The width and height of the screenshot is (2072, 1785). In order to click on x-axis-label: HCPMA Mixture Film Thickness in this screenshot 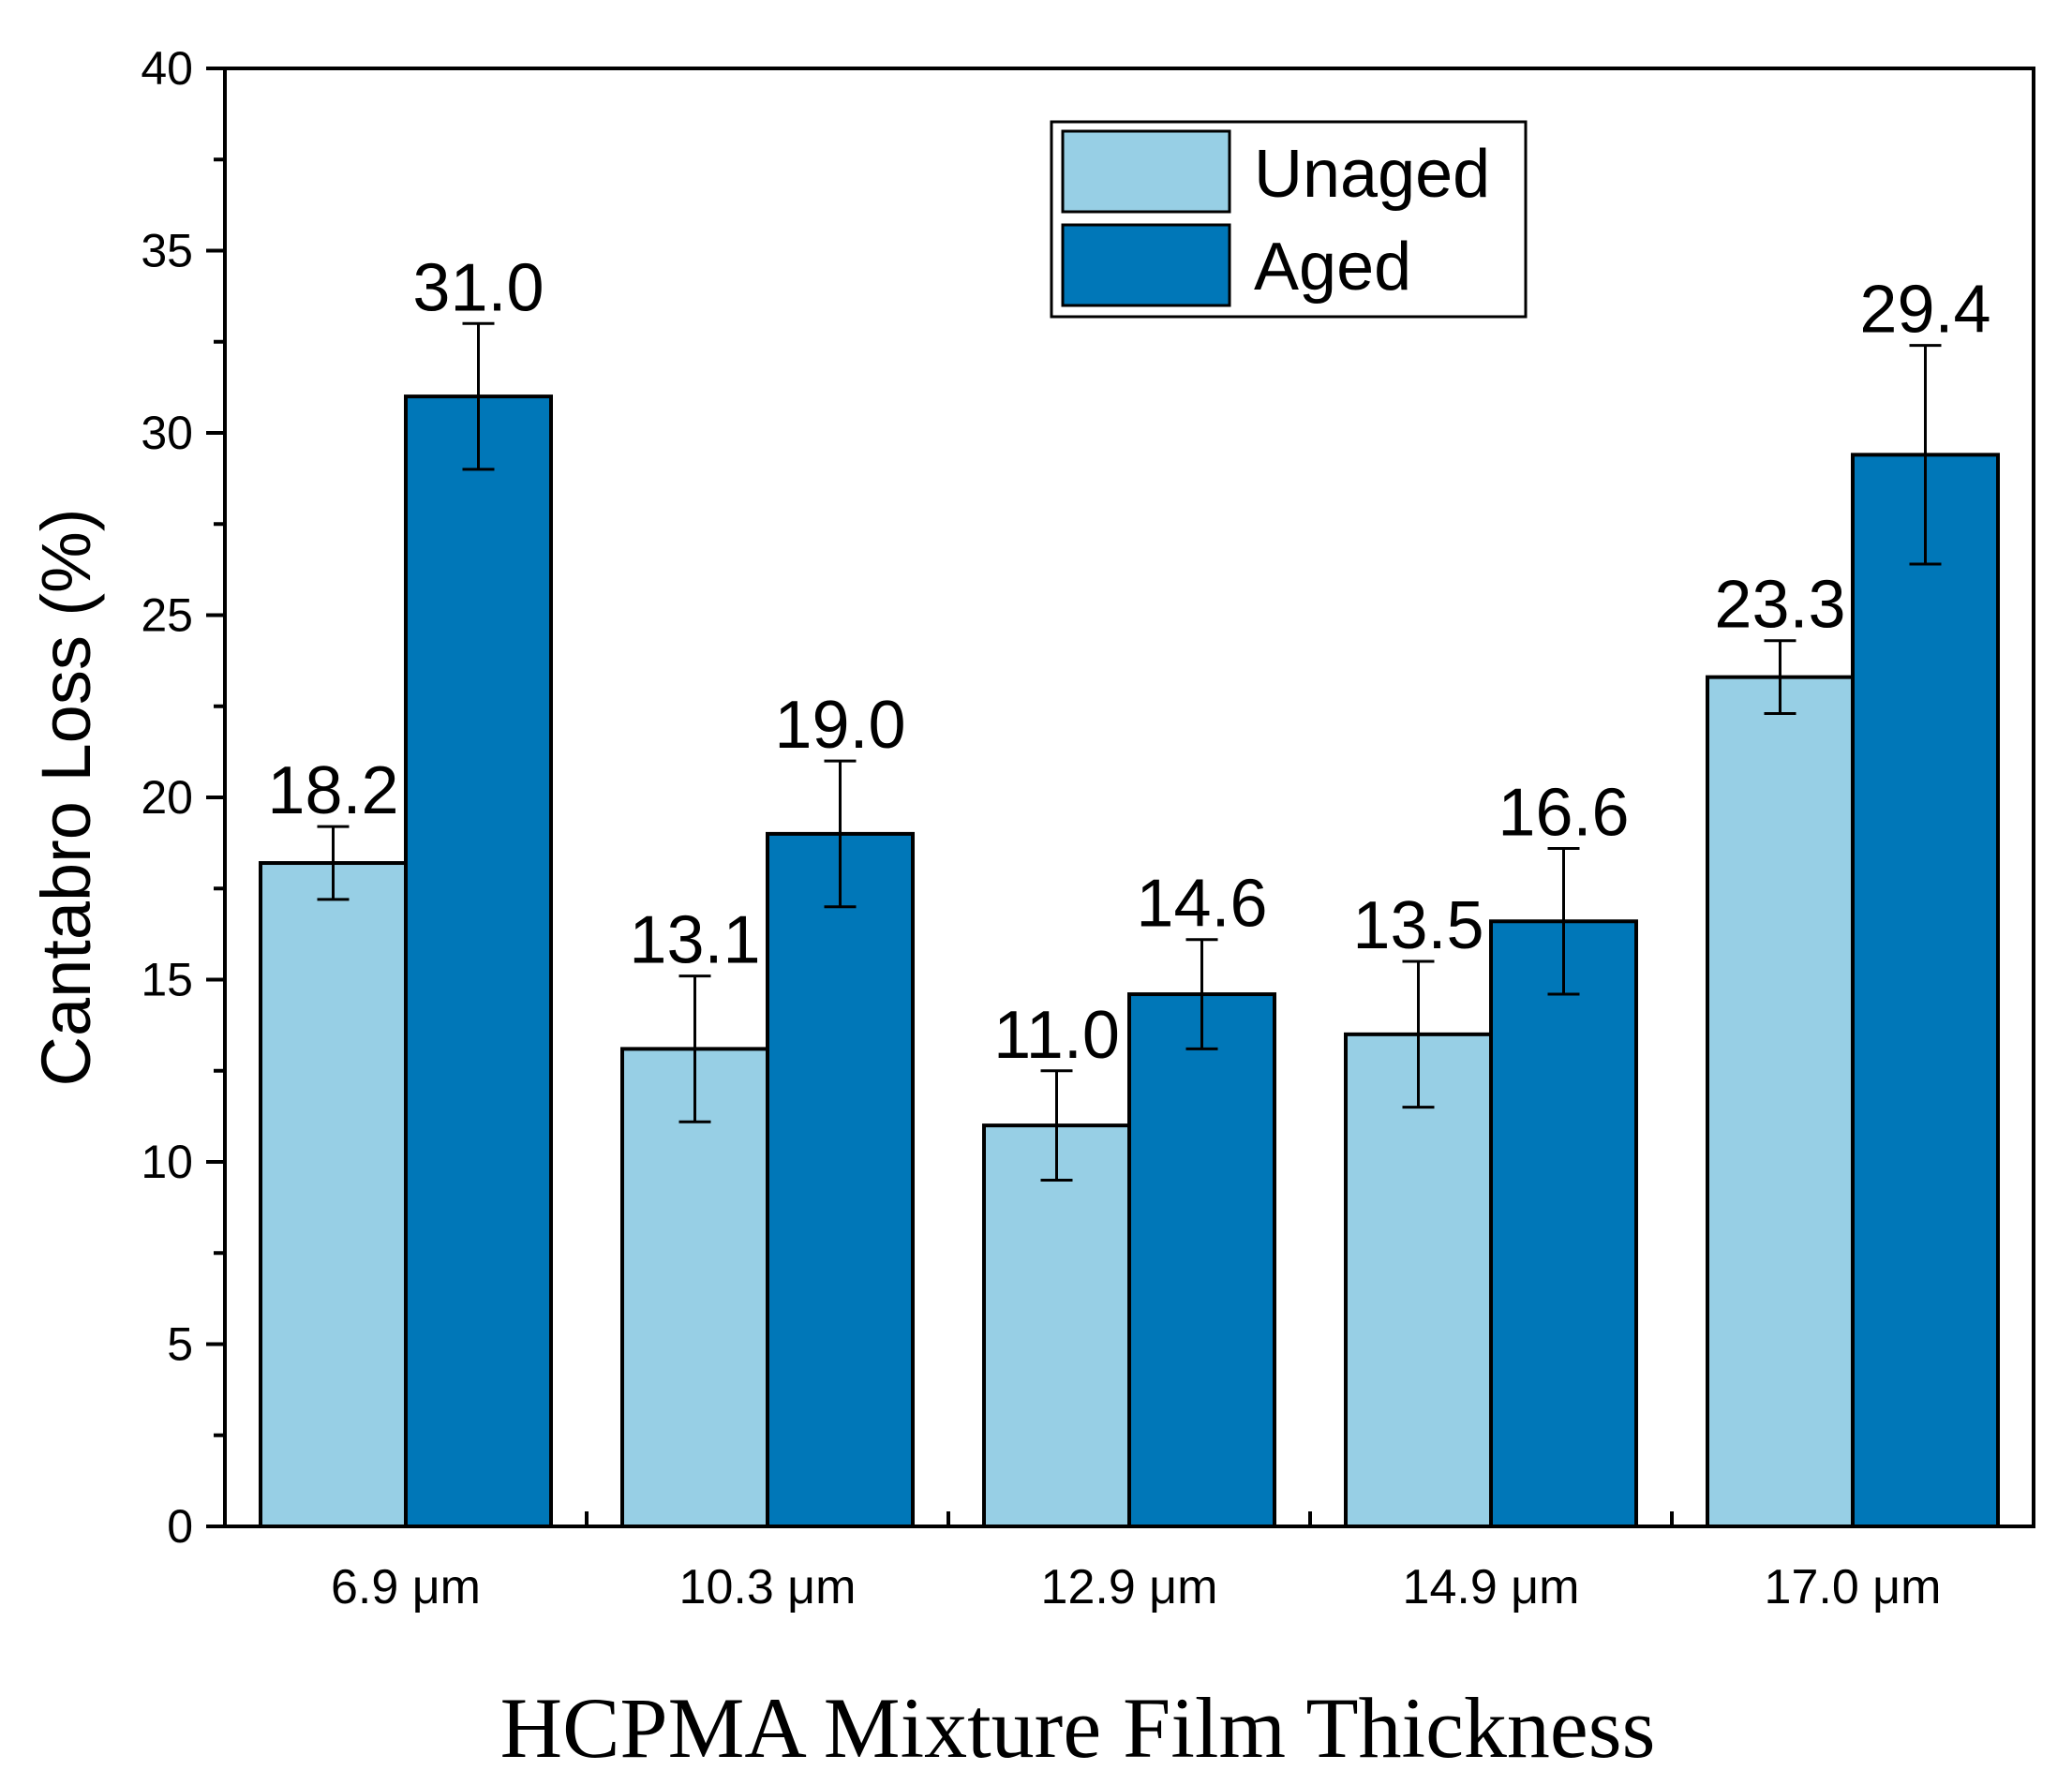, I will do `click(1078, 1728)`.